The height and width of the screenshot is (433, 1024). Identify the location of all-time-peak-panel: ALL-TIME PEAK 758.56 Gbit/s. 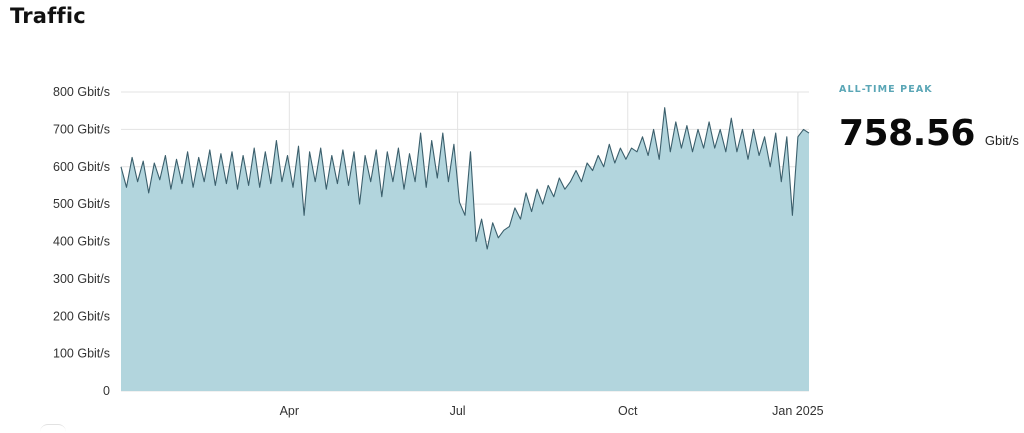
(929, 119).